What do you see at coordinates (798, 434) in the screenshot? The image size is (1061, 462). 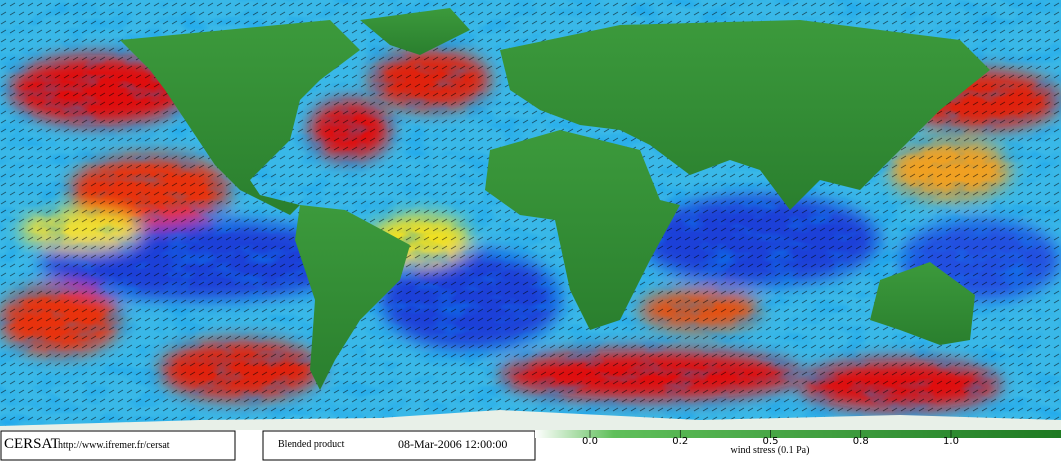 I see `colorbar` at bounding box center [798, 434].